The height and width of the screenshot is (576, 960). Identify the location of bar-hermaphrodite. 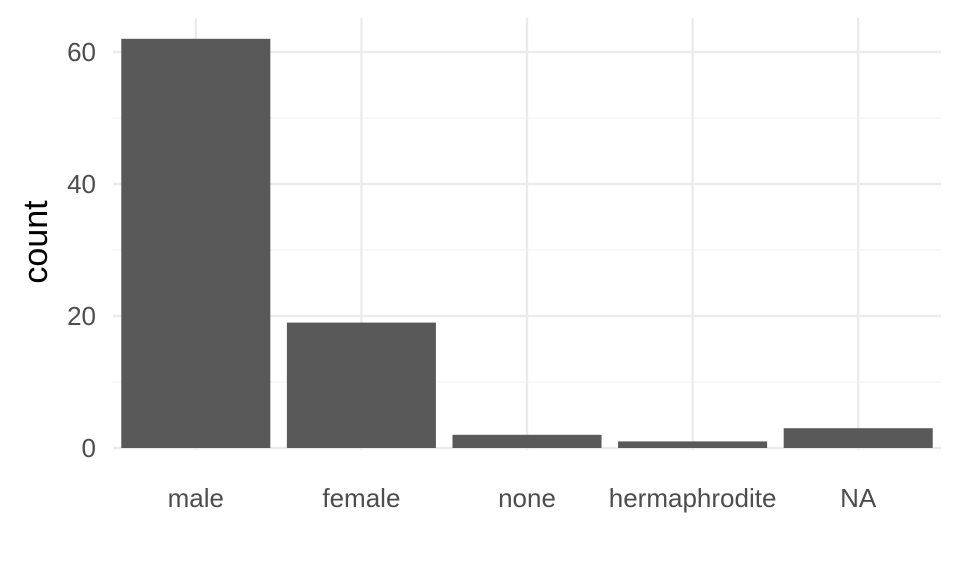
(693, 444).